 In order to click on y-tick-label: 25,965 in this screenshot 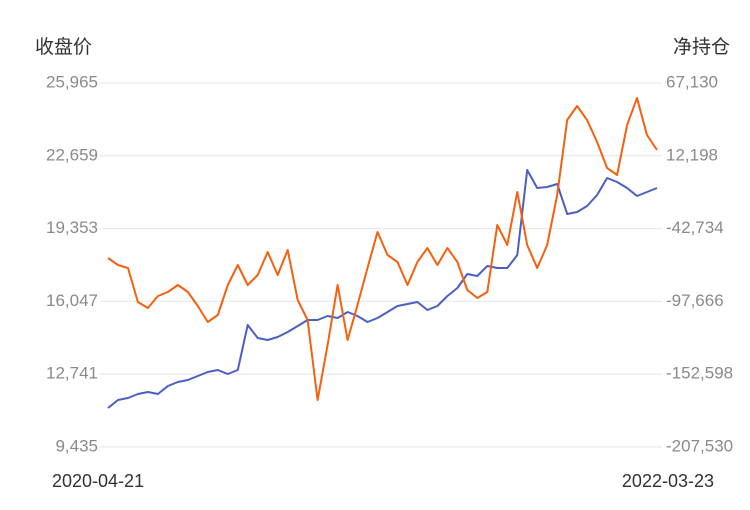, I will do `click(72, 81)`.